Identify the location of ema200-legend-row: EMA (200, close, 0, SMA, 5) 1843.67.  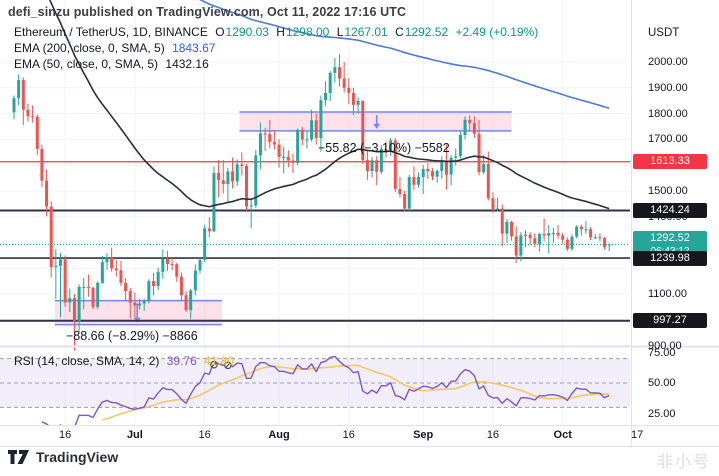
(116, 48).